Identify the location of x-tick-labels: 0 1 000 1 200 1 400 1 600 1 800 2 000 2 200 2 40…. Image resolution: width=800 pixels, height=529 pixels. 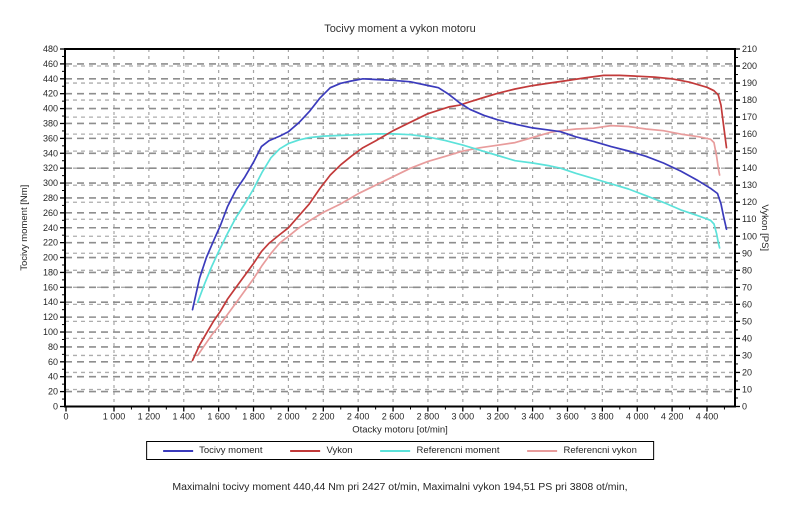
(390, 417).